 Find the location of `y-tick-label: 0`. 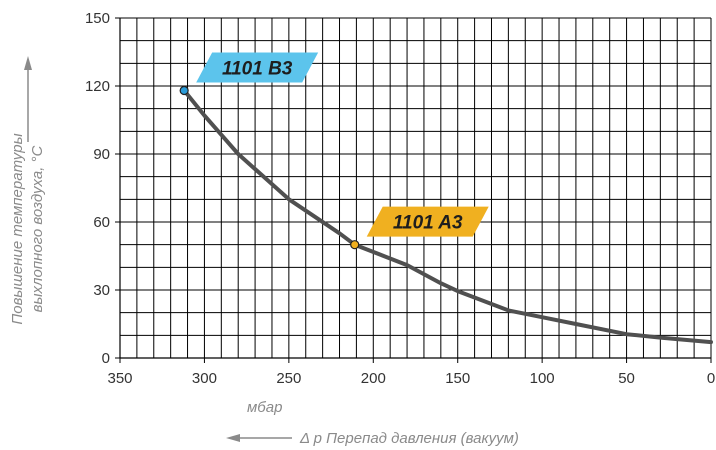

y-tick-label: 0 is located at coordinates (106, 358).